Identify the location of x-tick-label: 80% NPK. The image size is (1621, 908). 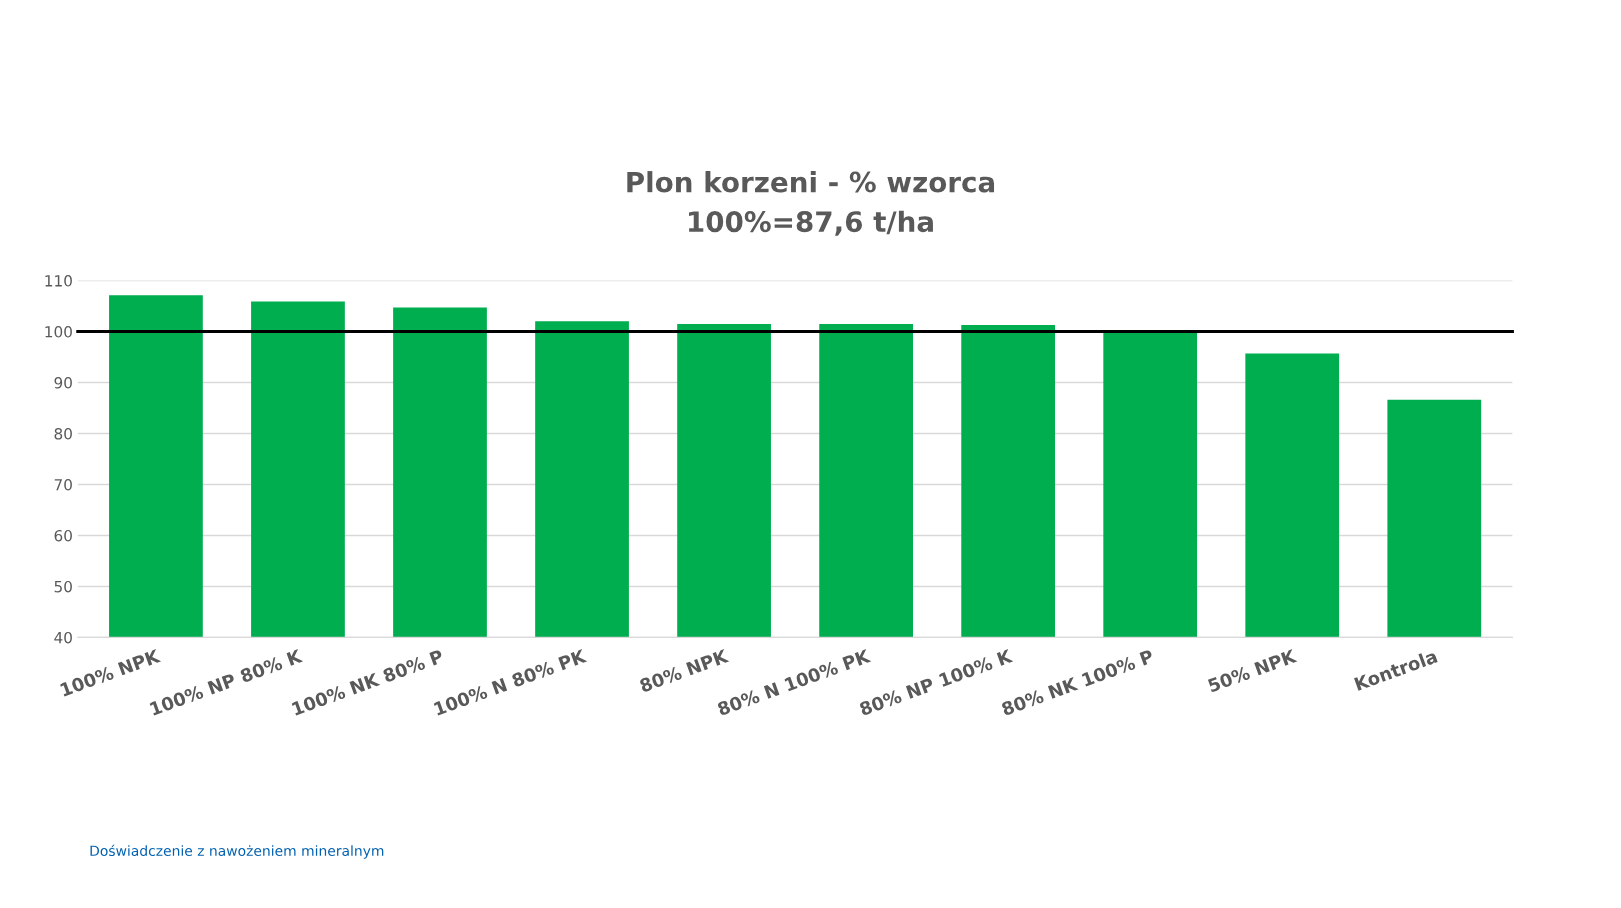
(684, 670).